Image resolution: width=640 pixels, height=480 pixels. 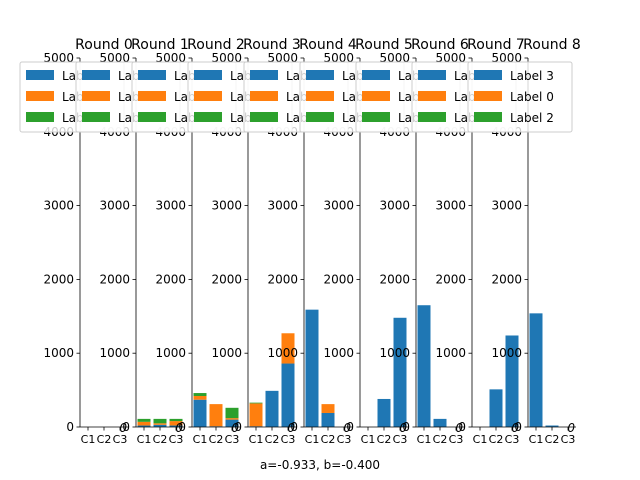 What do you see at coordinates (532, 118) in the screenshot?
I see `legend-label: Label 2` at bounding box center [532, 118].